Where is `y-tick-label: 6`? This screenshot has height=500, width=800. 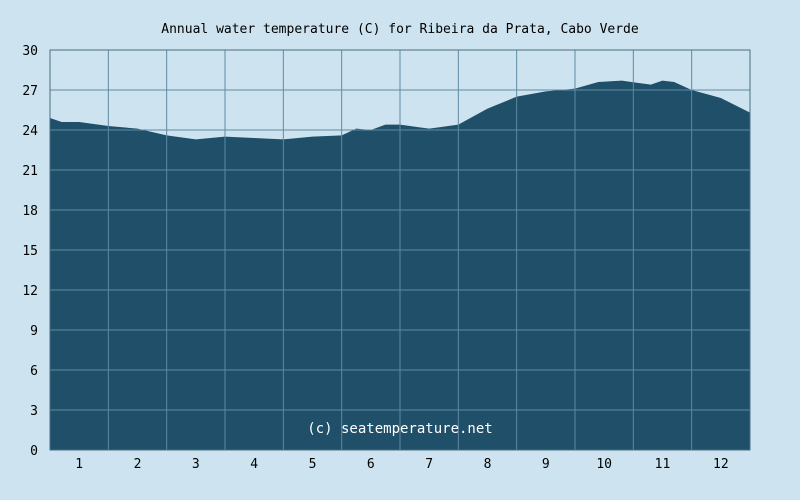 y-tick-label: 6 is located at coordinates (34, 371).